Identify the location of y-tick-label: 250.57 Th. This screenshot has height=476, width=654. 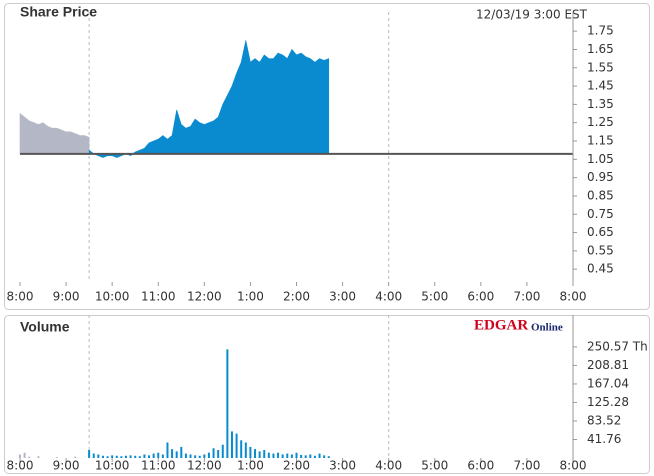
(617, 346).